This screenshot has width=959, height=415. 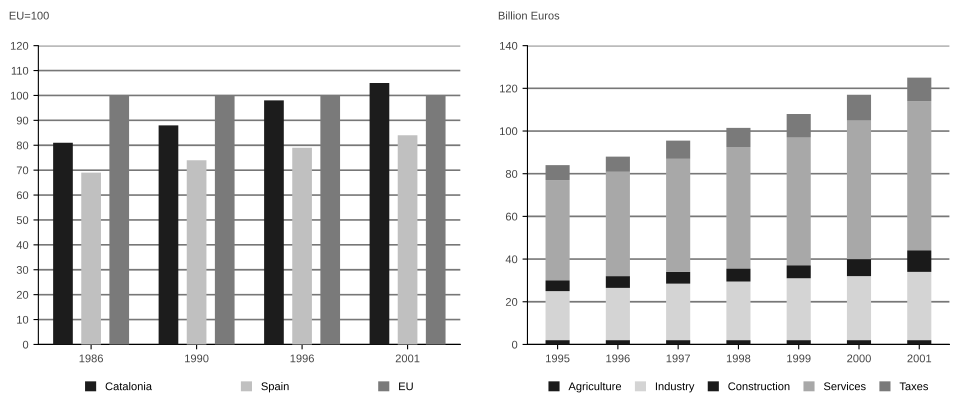 What do you see at coordinates (29, 16) in the screenshot?
I see `y-axis-title: EU=100` at bounding box center [29, 16].